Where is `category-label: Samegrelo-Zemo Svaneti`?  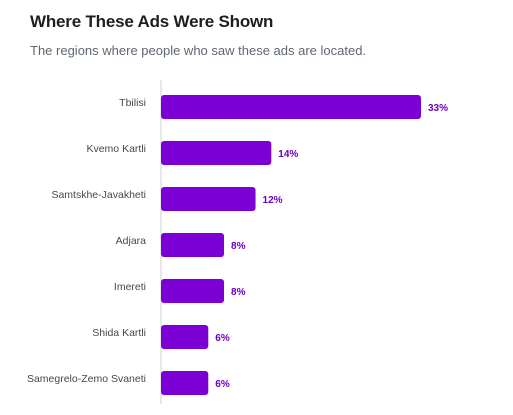 category-label: Samegrelo-Zemo Svaneti is located at coordinates (86, 379).